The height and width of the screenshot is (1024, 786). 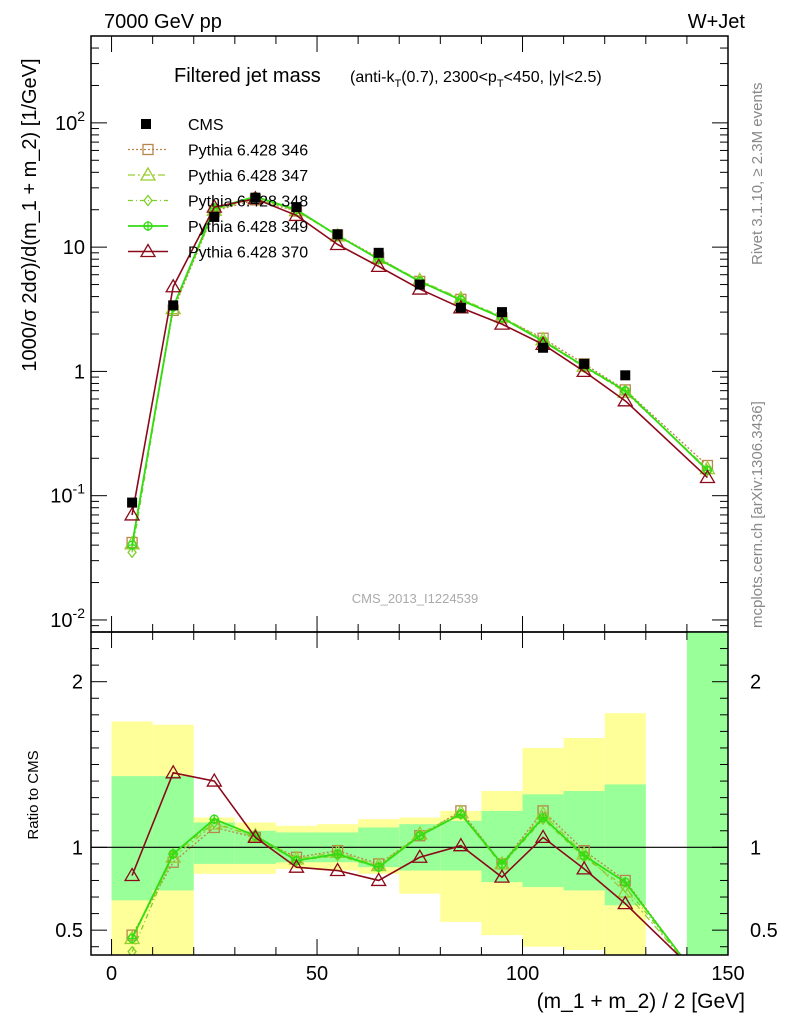 What do you see at coordinates (757, 514) in the screenshot?
I see `mcplots-label: mcplots.cern.ch [arXiv:1306.3436]` at bounding box center [757, 514].